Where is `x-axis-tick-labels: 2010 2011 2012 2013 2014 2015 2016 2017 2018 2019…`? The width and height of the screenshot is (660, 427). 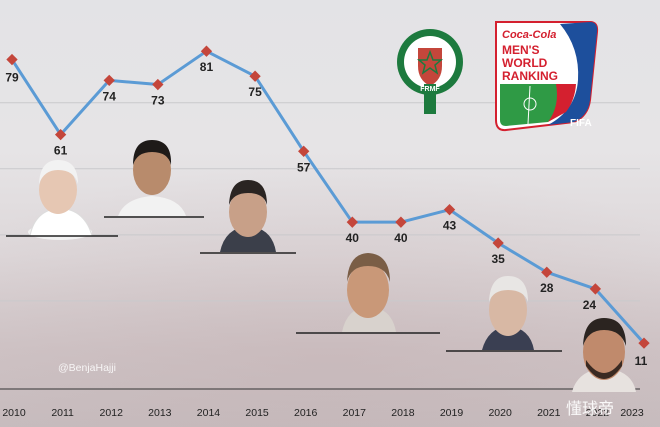 x-axis-tick-labels: 2010 2011 2012 2013 2014 2015 2016 2017 2018 2019… is located at coordinates (323, 413).